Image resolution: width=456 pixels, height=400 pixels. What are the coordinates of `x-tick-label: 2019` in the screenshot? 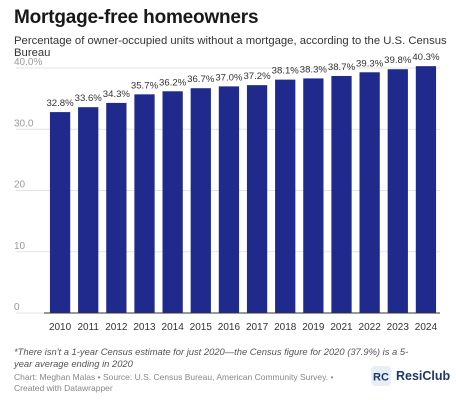 It's located at (313, 327).